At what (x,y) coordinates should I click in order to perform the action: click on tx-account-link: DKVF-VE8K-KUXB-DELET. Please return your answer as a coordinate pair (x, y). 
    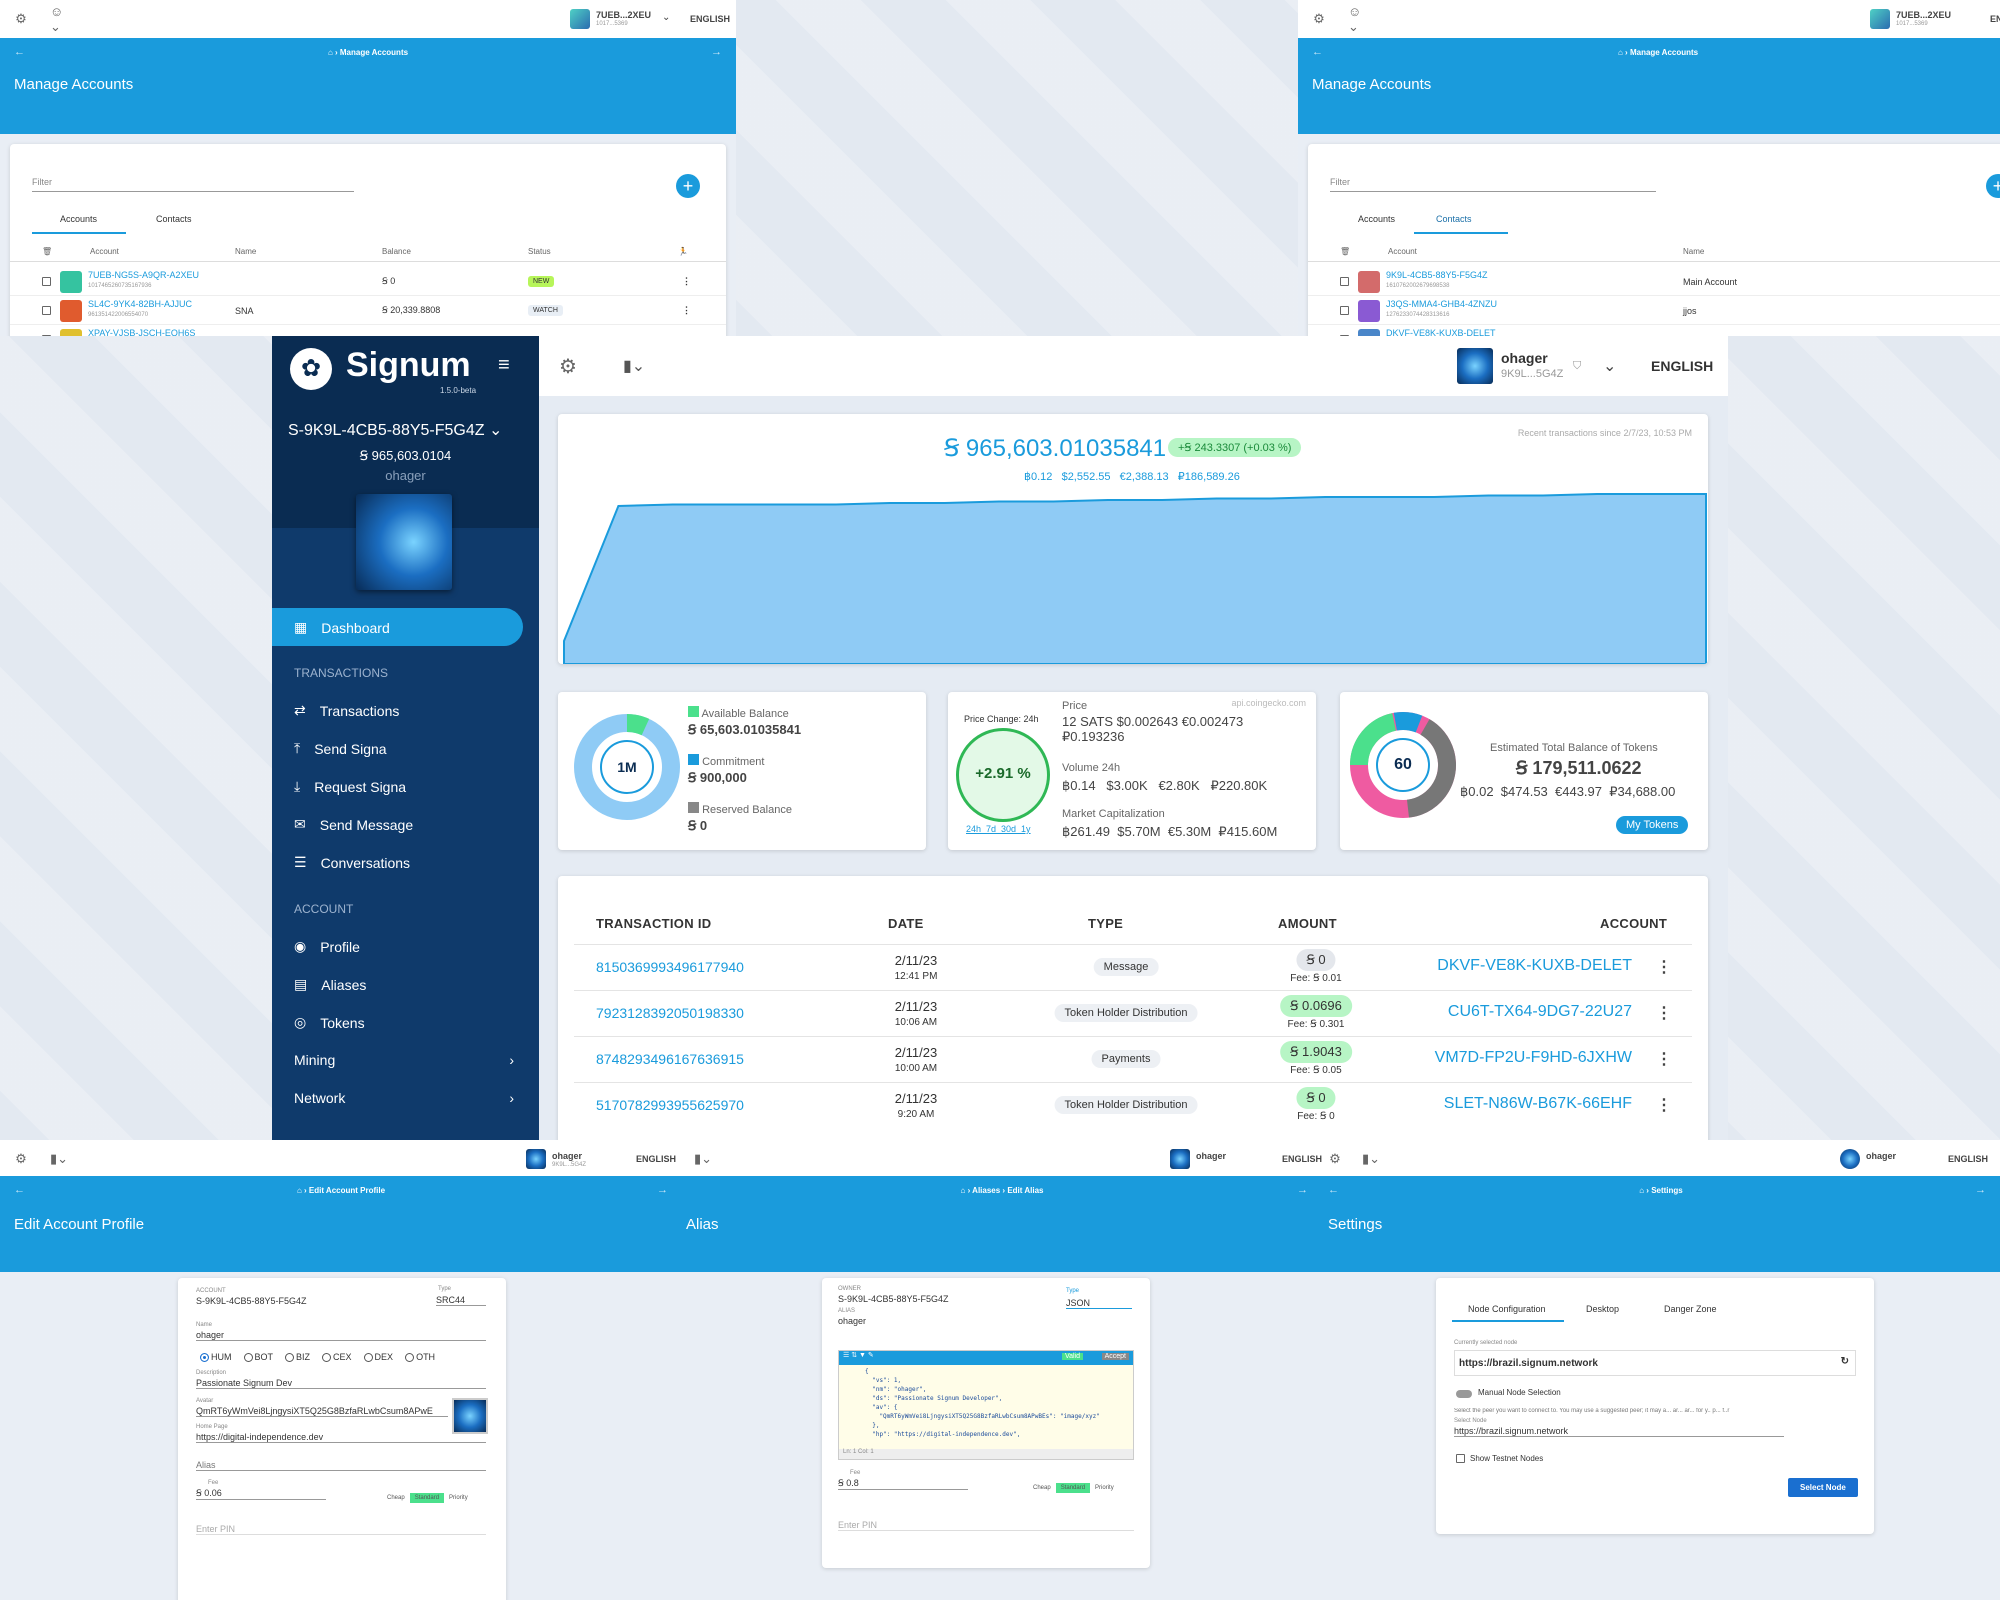
    Looking at the image, I should click on (1534, 965).